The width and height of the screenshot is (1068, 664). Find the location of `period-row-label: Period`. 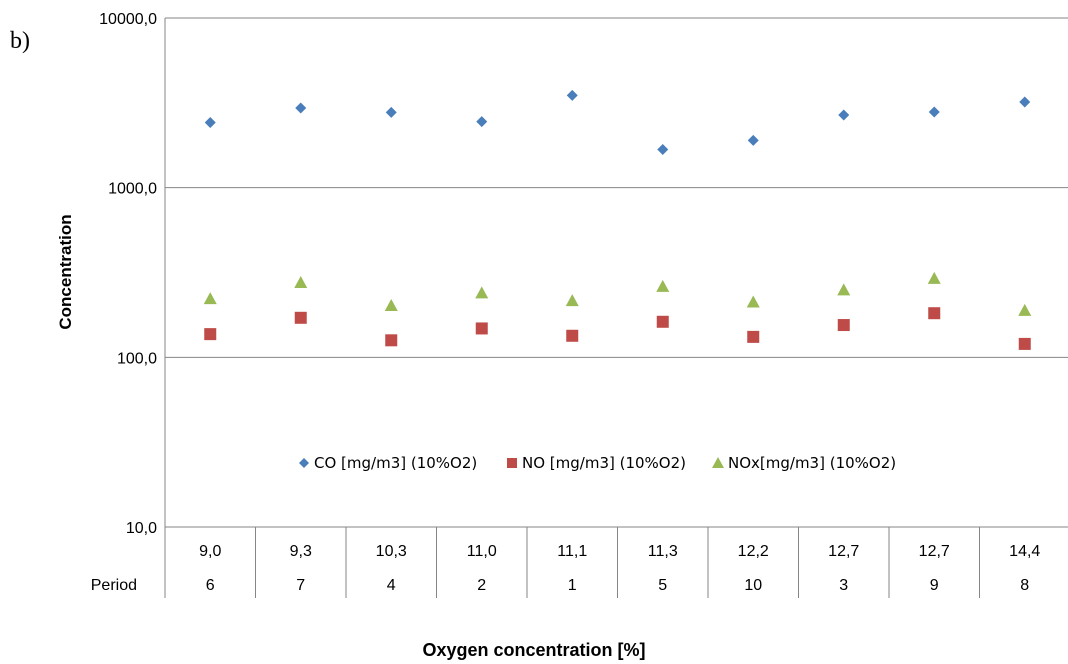

period-row-label: Period is located at coordinates (114, 585).